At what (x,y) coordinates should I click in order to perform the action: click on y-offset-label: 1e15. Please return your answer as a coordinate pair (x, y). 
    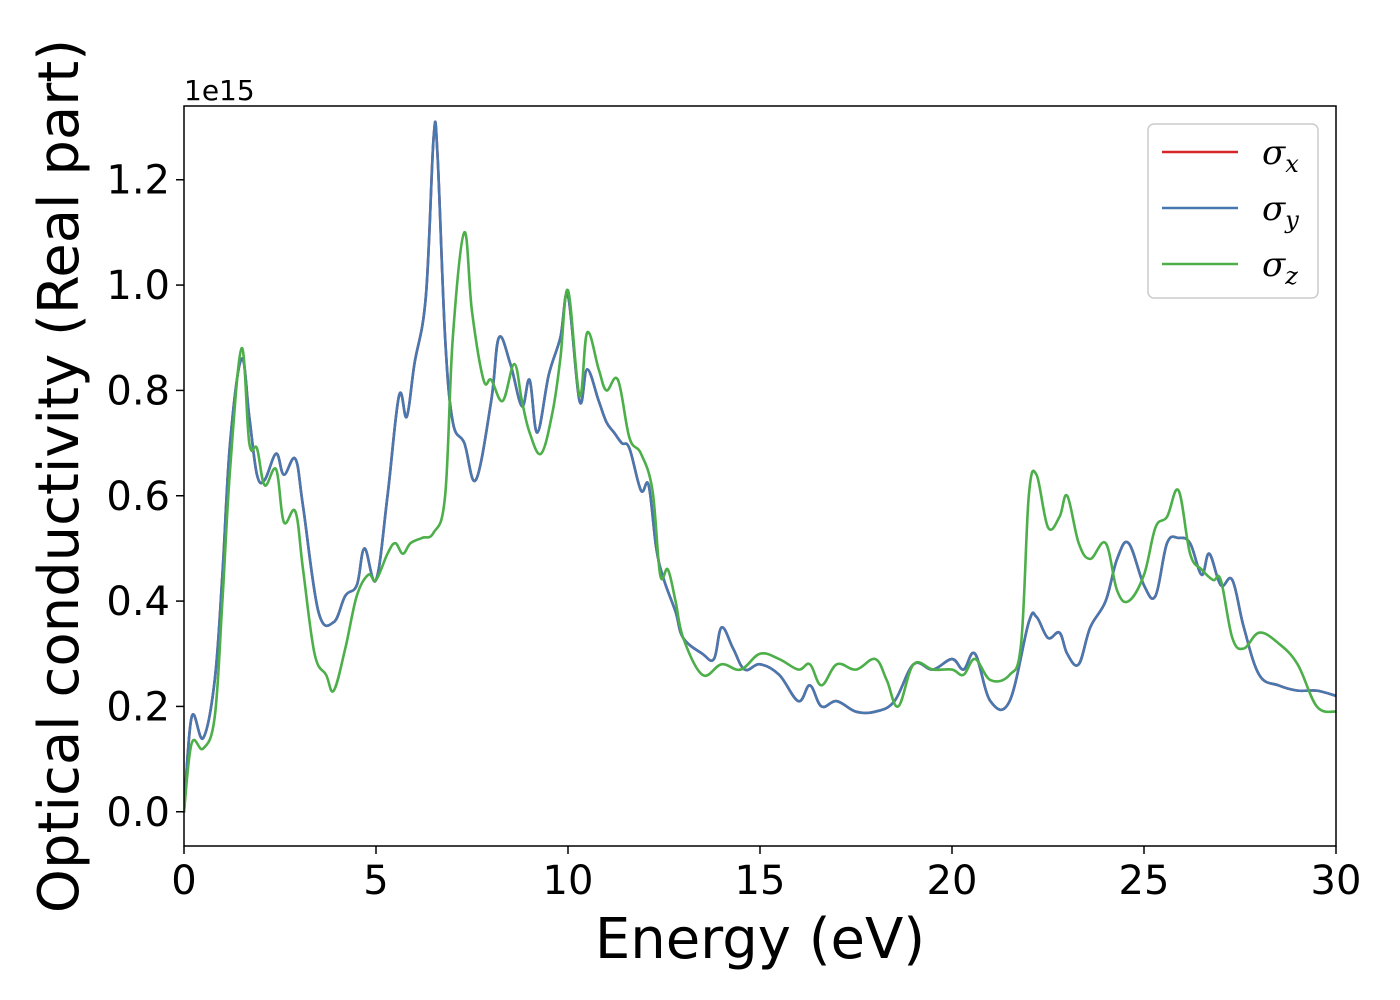
    Looking at the image, I should click on (219, 90).